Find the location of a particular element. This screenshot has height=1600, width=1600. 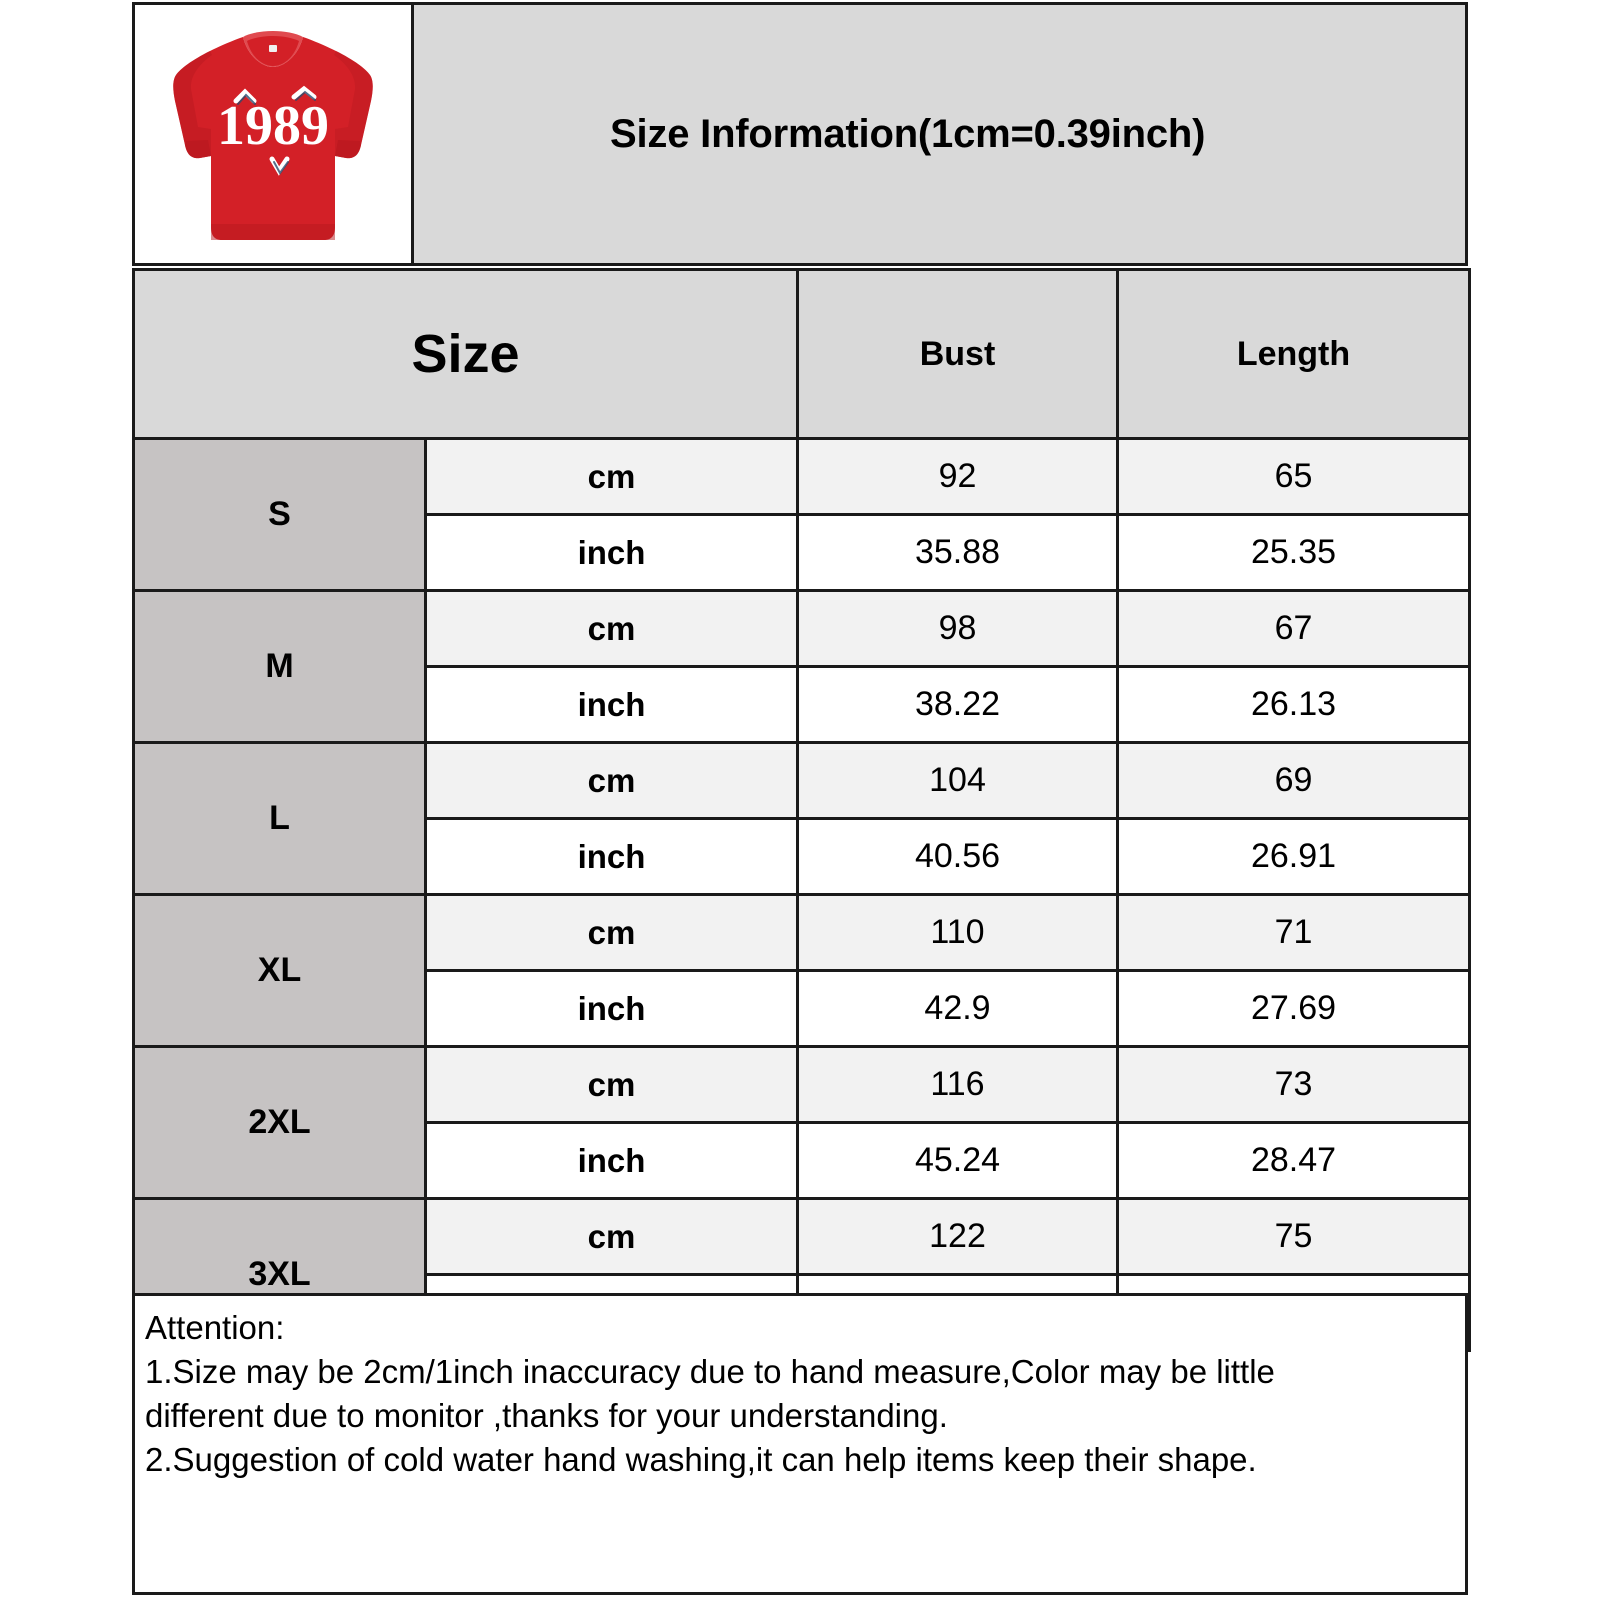

column-header-bust: Bust is located at coordinates (957, 354).